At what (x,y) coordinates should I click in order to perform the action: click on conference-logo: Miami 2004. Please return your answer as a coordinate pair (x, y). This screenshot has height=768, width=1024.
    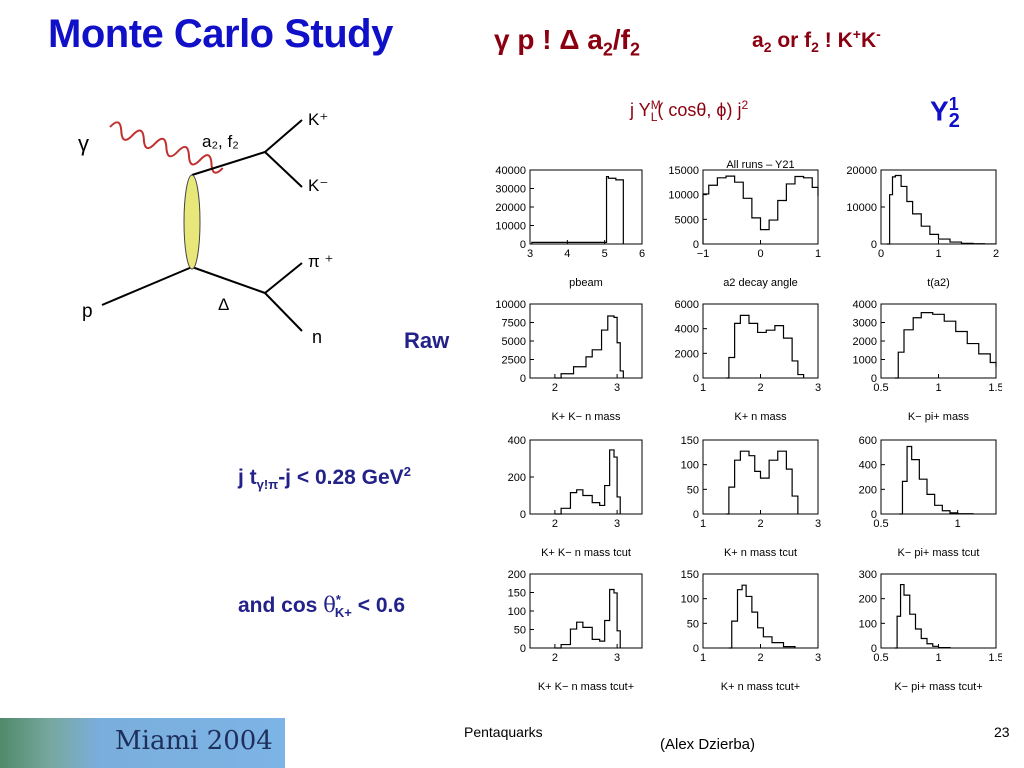
    Looking at the image, I should click on (142, 743).